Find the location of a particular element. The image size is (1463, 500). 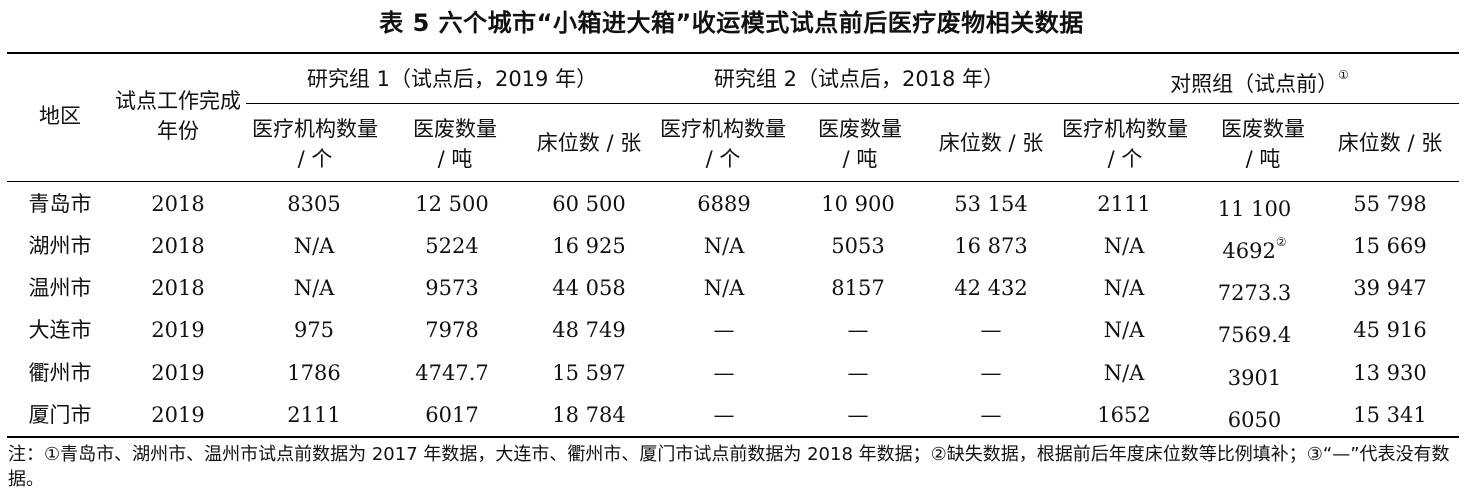

footnote-marker: ② is located at coordinates (1281, 242).